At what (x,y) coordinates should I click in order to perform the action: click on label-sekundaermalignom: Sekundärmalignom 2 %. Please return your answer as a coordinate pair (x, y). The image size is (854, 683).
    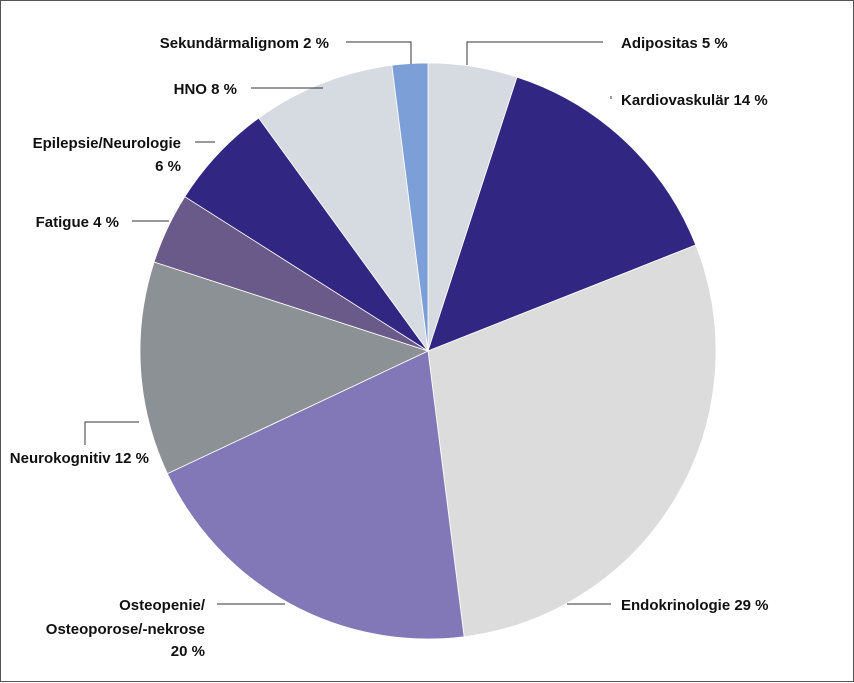
    Looking at the image, I should click on (244, 43).